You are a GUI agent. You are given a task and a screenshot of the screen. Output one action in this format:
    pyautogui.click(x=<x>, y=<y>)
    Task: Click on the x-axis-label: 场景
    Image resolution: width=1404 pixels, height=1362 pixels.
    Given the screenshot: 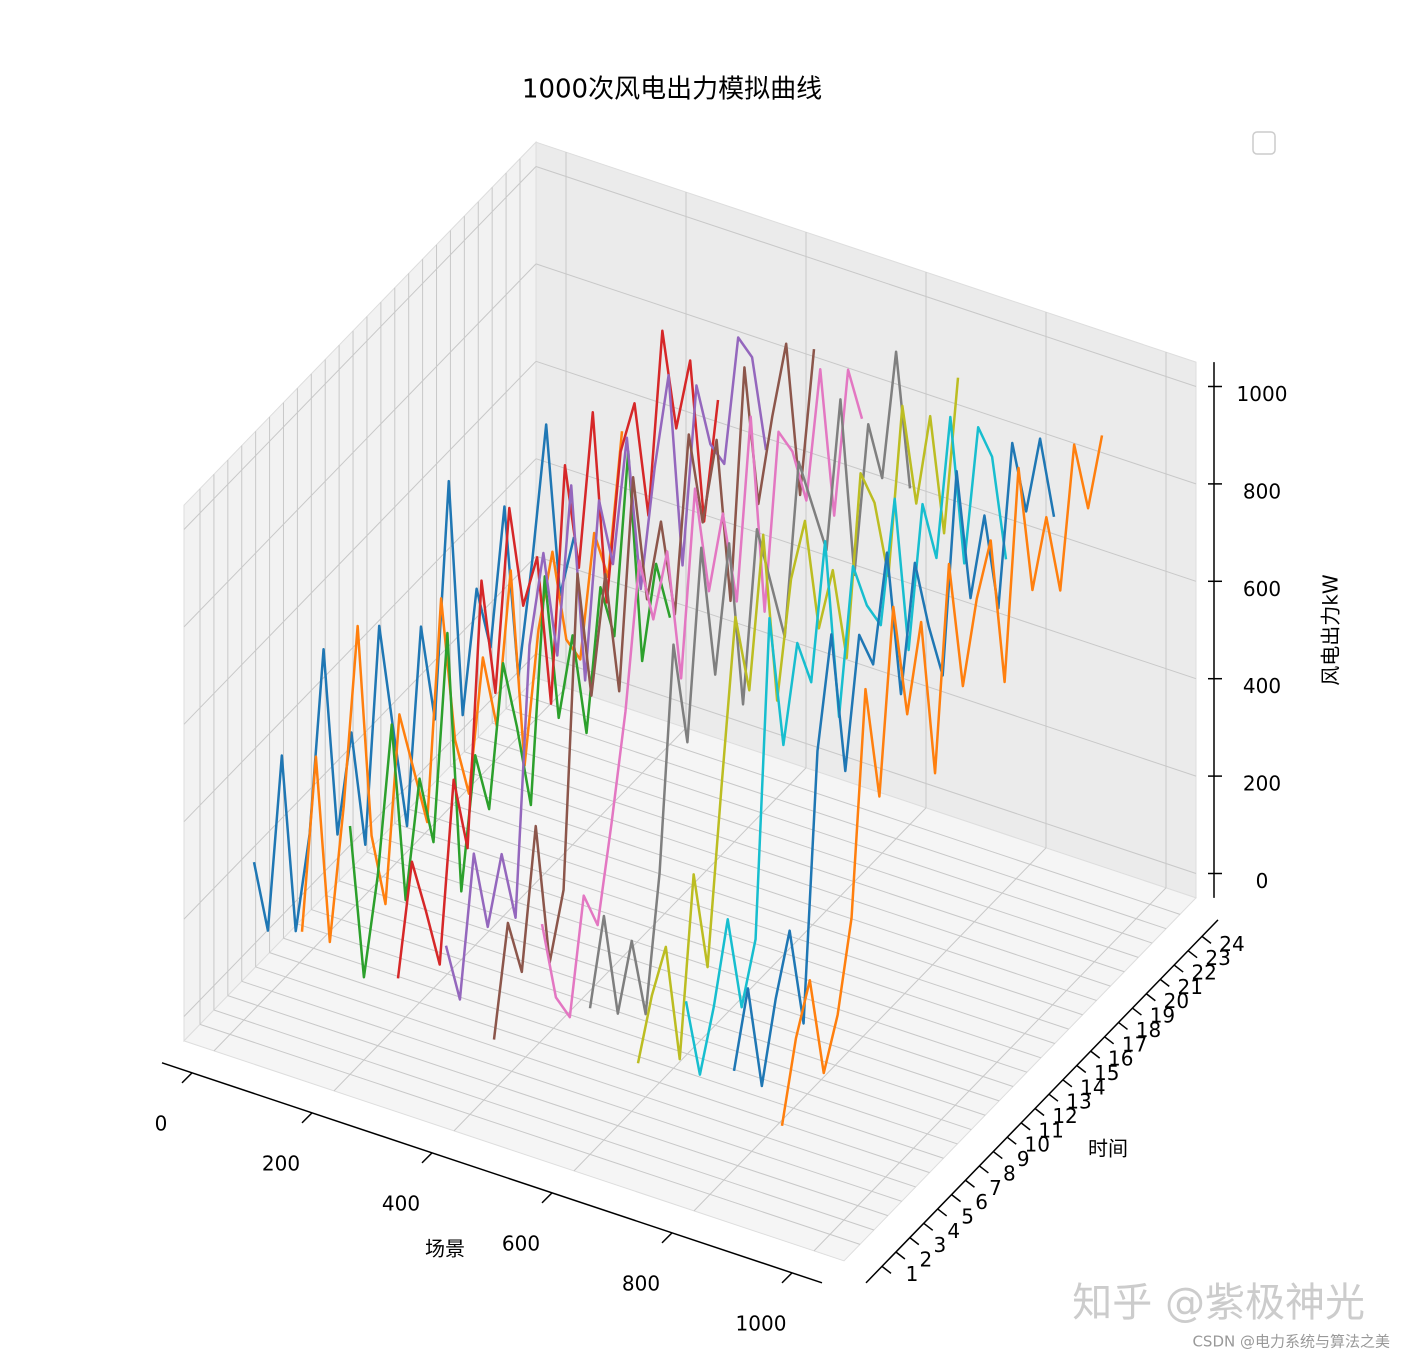 What is the action you would take?
    pyautogui.click(x=445, y=1249)
    